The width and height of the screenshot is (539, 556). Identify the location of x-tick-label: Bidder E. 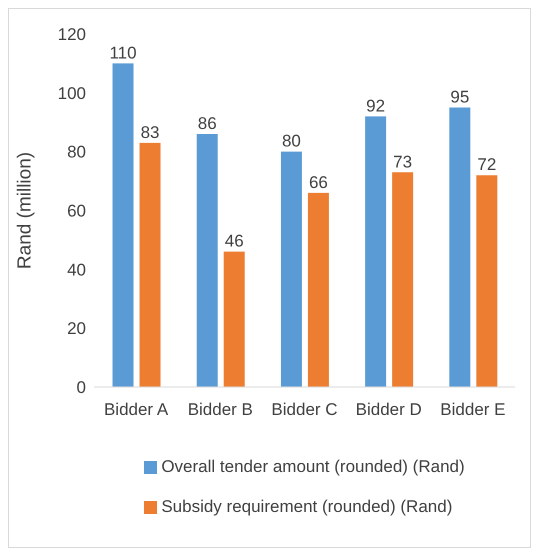
(473, 410).